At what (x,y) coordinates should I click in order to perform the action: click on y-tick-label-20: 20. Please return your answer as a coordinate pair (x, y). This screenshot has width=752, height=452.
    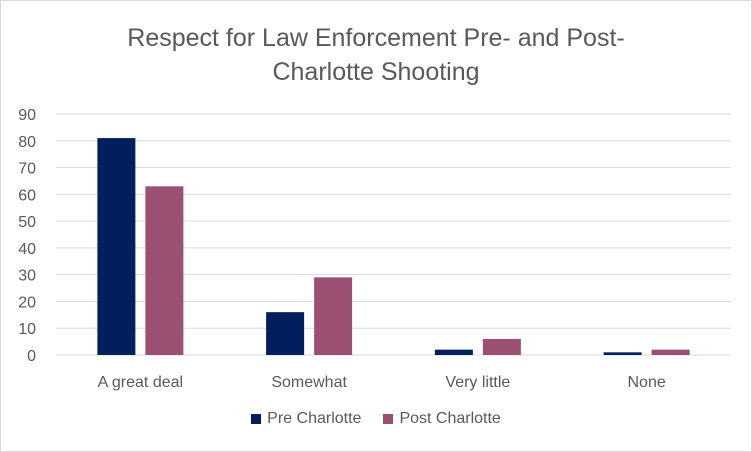
    Looking at the image, I should click on (27, 302).